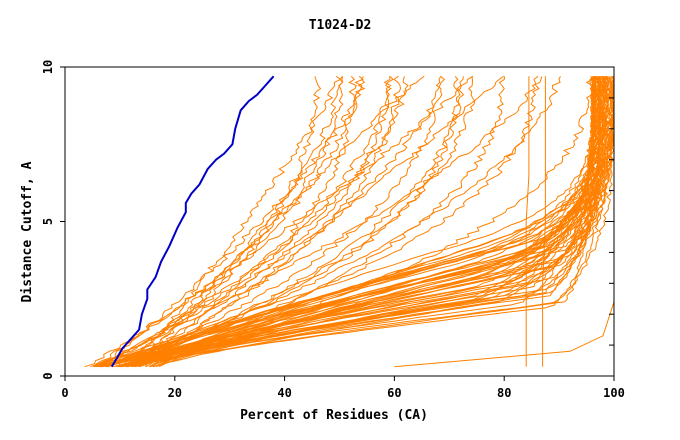 The height and width of the screenshot is (440, 680). I want to click on y-tick-label: 0, so click(48, 375).